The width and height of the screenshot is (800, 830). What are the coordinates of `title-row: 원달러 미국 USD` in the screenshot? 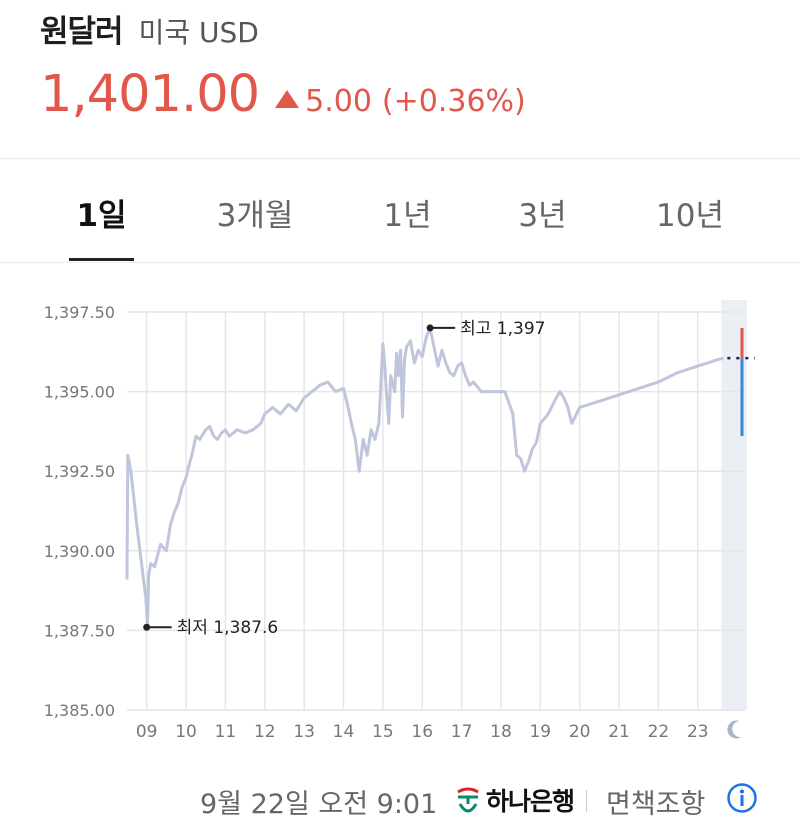 It's located at (283, 28).